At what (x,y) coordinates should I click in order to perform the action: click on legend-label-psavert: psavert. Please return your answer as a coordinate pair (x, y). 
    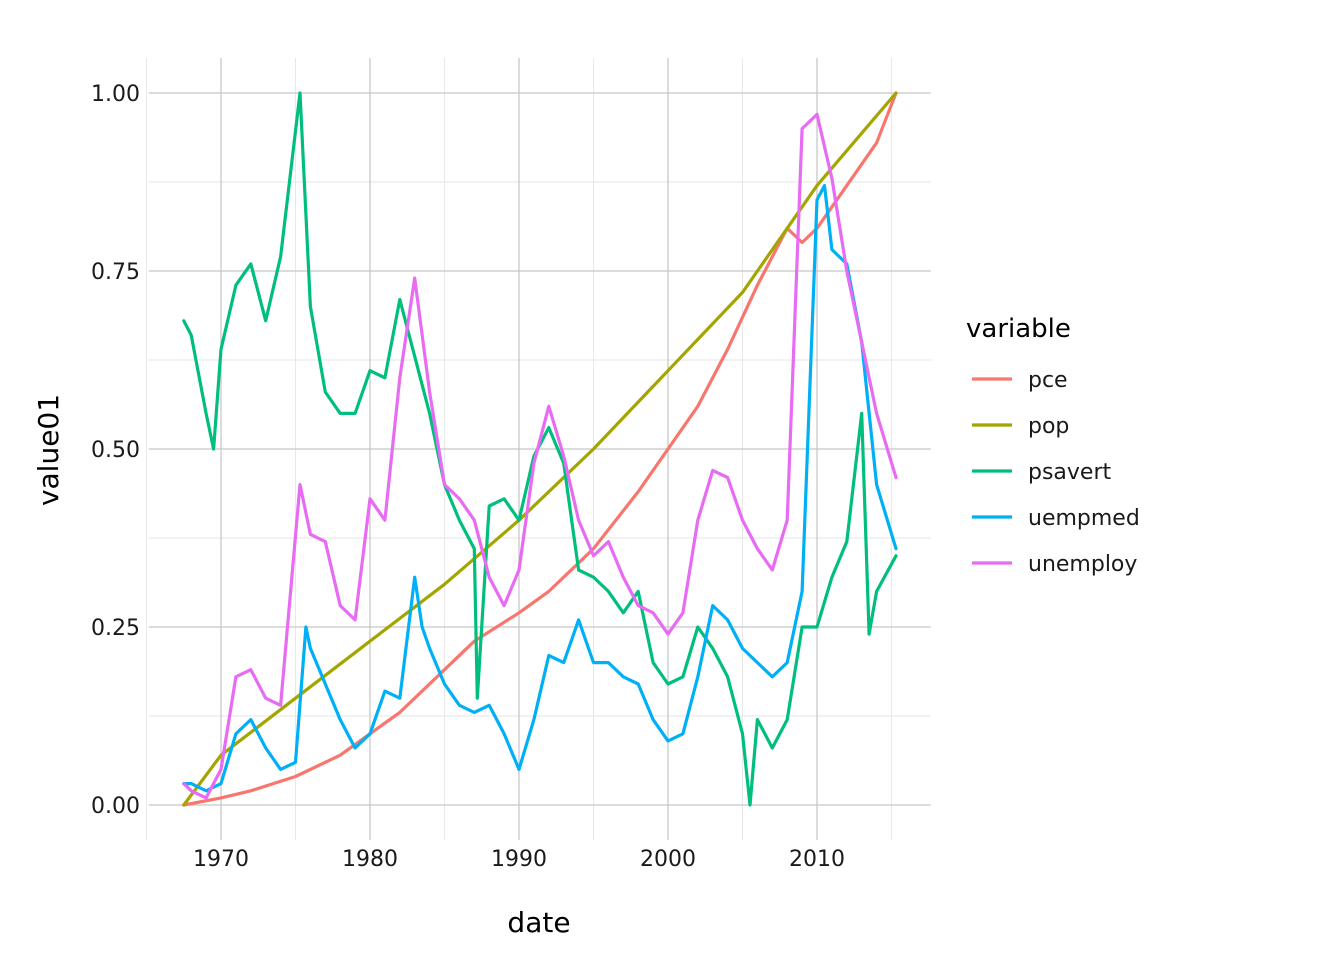
    Looking at the image, I should click on (1070, 472).